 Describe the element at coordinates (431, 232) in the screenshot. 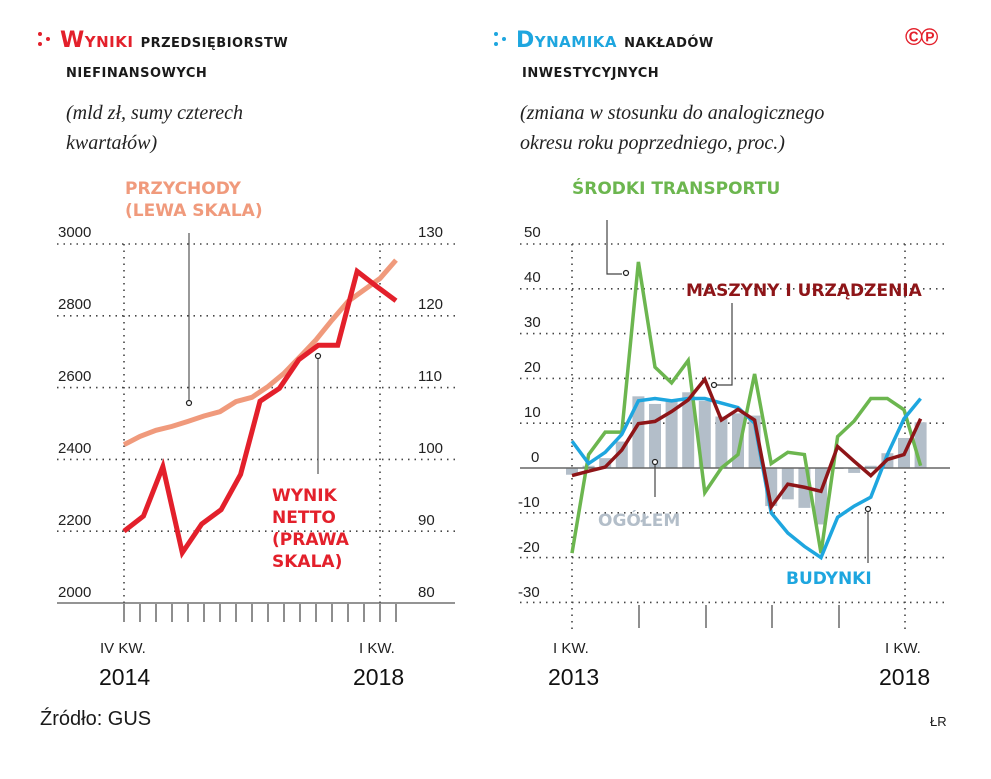

I see `y-tick: 130` at that location.